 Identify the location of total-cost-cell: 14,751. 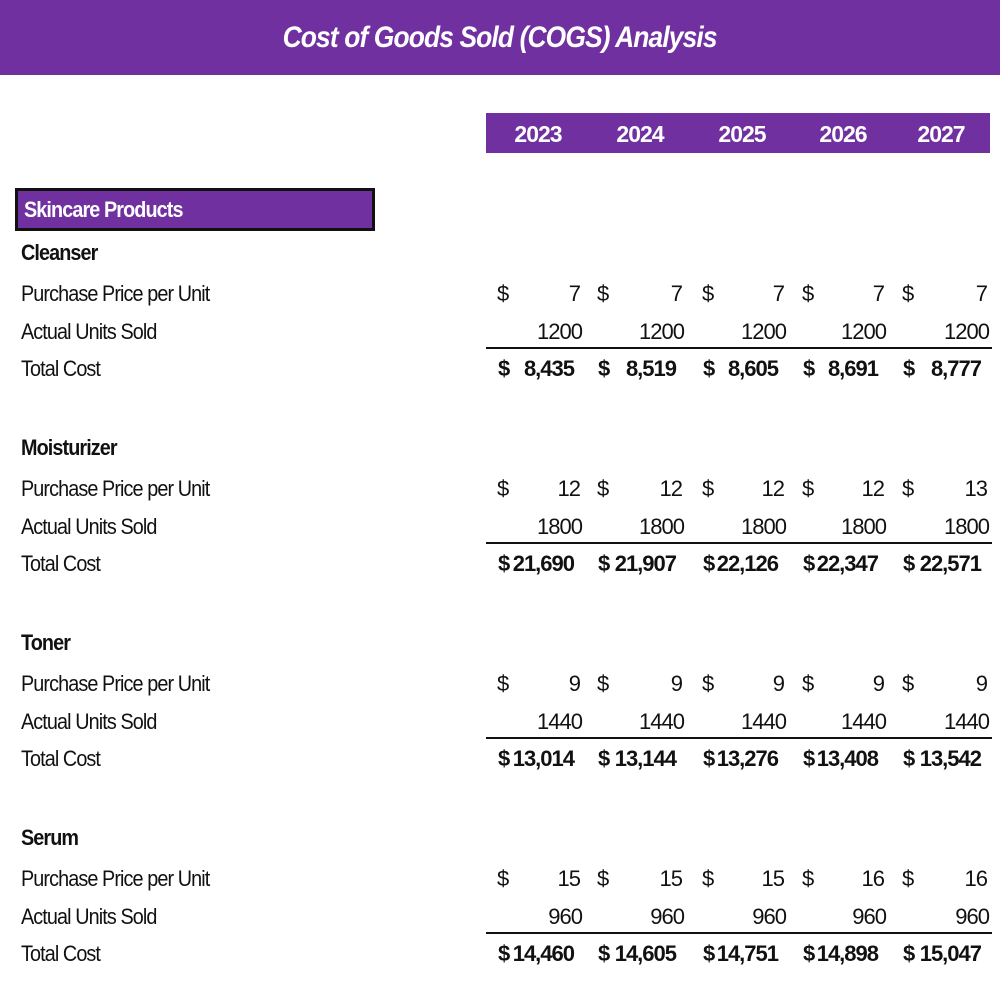
(747, 953).